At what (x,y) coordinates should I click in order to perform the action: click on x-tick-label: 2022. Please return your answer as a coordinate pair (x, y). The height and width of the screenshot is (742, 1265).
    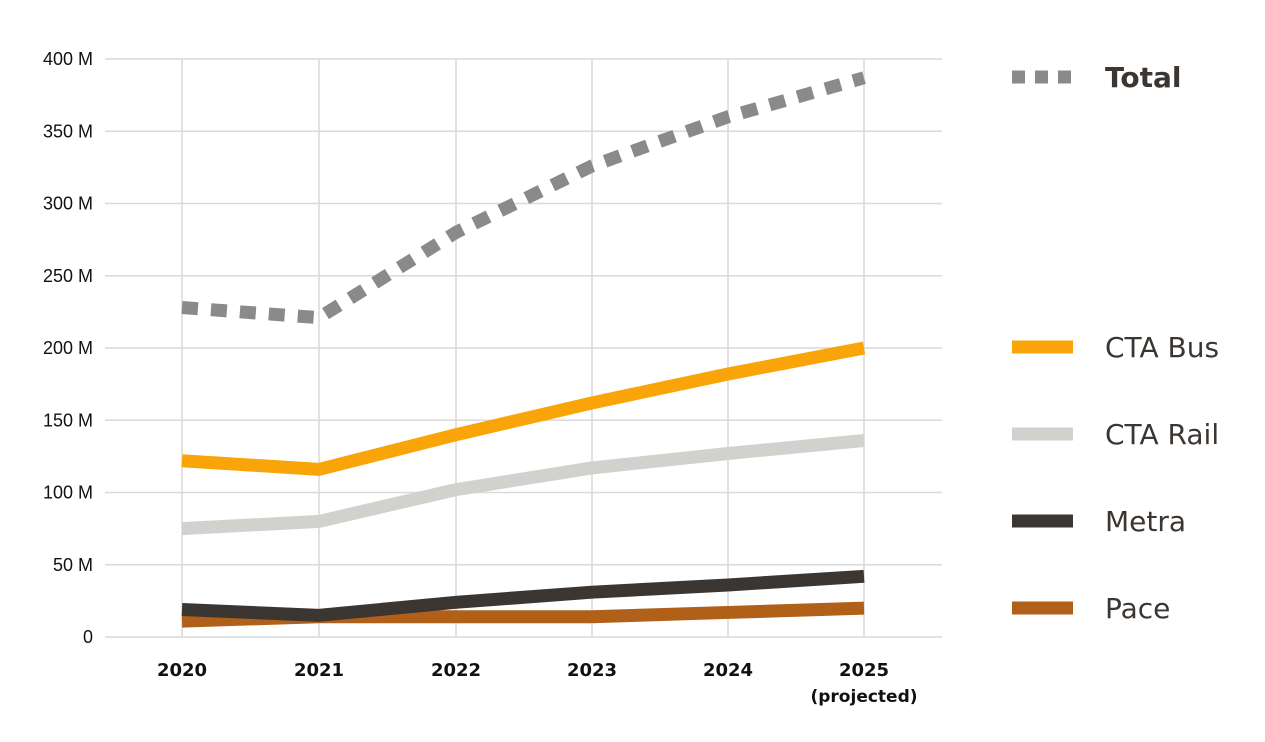
    Looking at the image, I should click on (456, 670).